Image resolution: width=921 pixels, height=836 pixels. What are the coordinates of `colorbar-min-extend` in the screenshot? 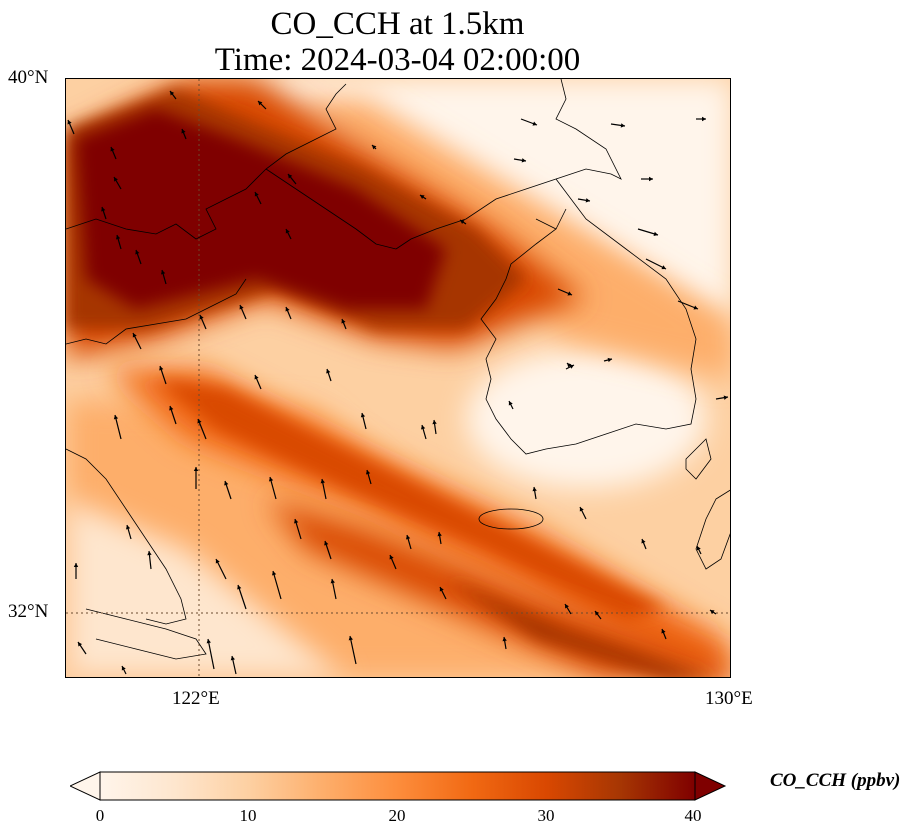 It's located at (85, 786).